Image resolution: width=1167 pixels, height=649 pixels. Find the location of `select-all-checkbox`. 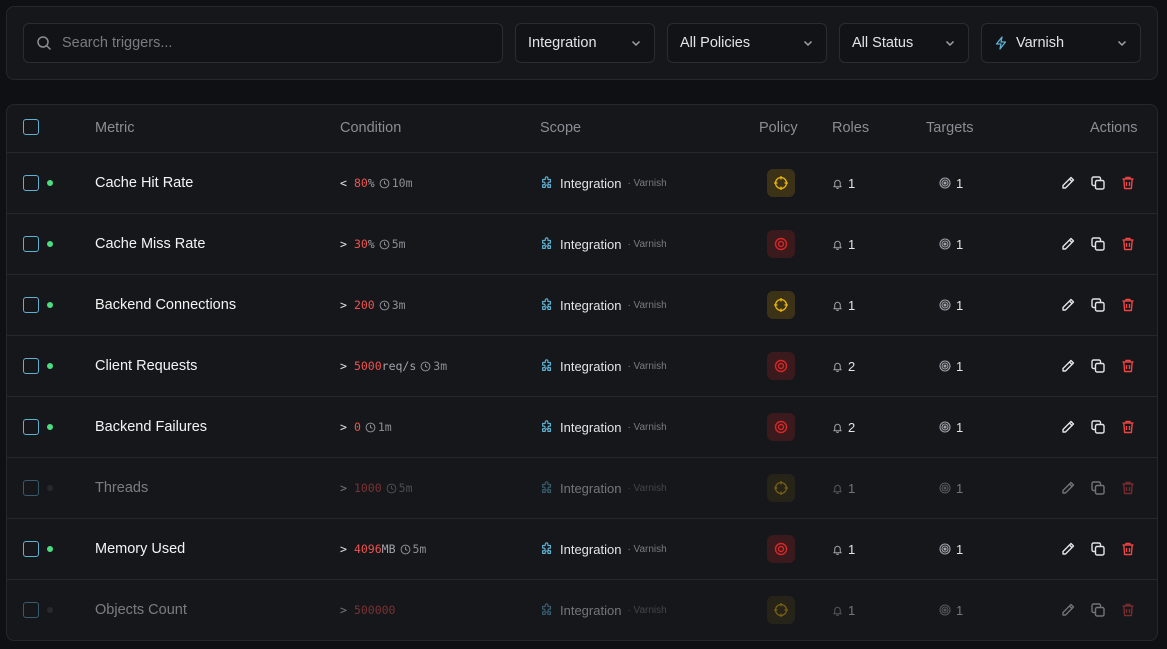

select-all-checkbox is located at coordinates (31, 127).